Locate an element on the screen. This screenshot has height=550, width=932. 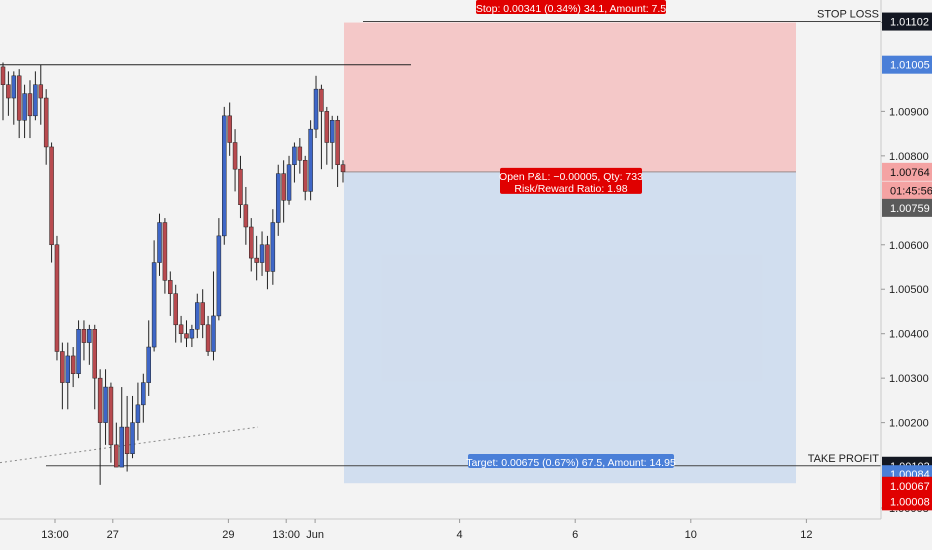
stop-zone is located at coordinates (570, 97).